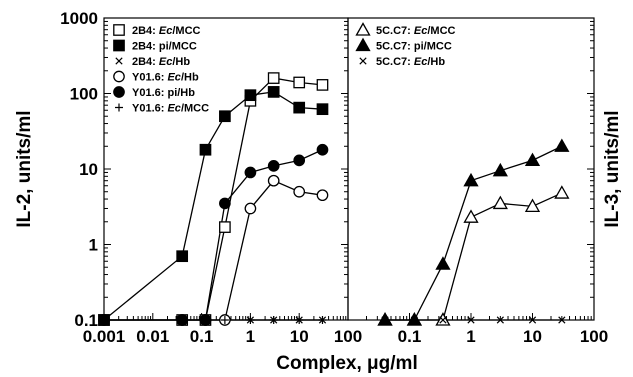  I want to click on x-axis-title: Complex, μg/ml, so click(346, 363).